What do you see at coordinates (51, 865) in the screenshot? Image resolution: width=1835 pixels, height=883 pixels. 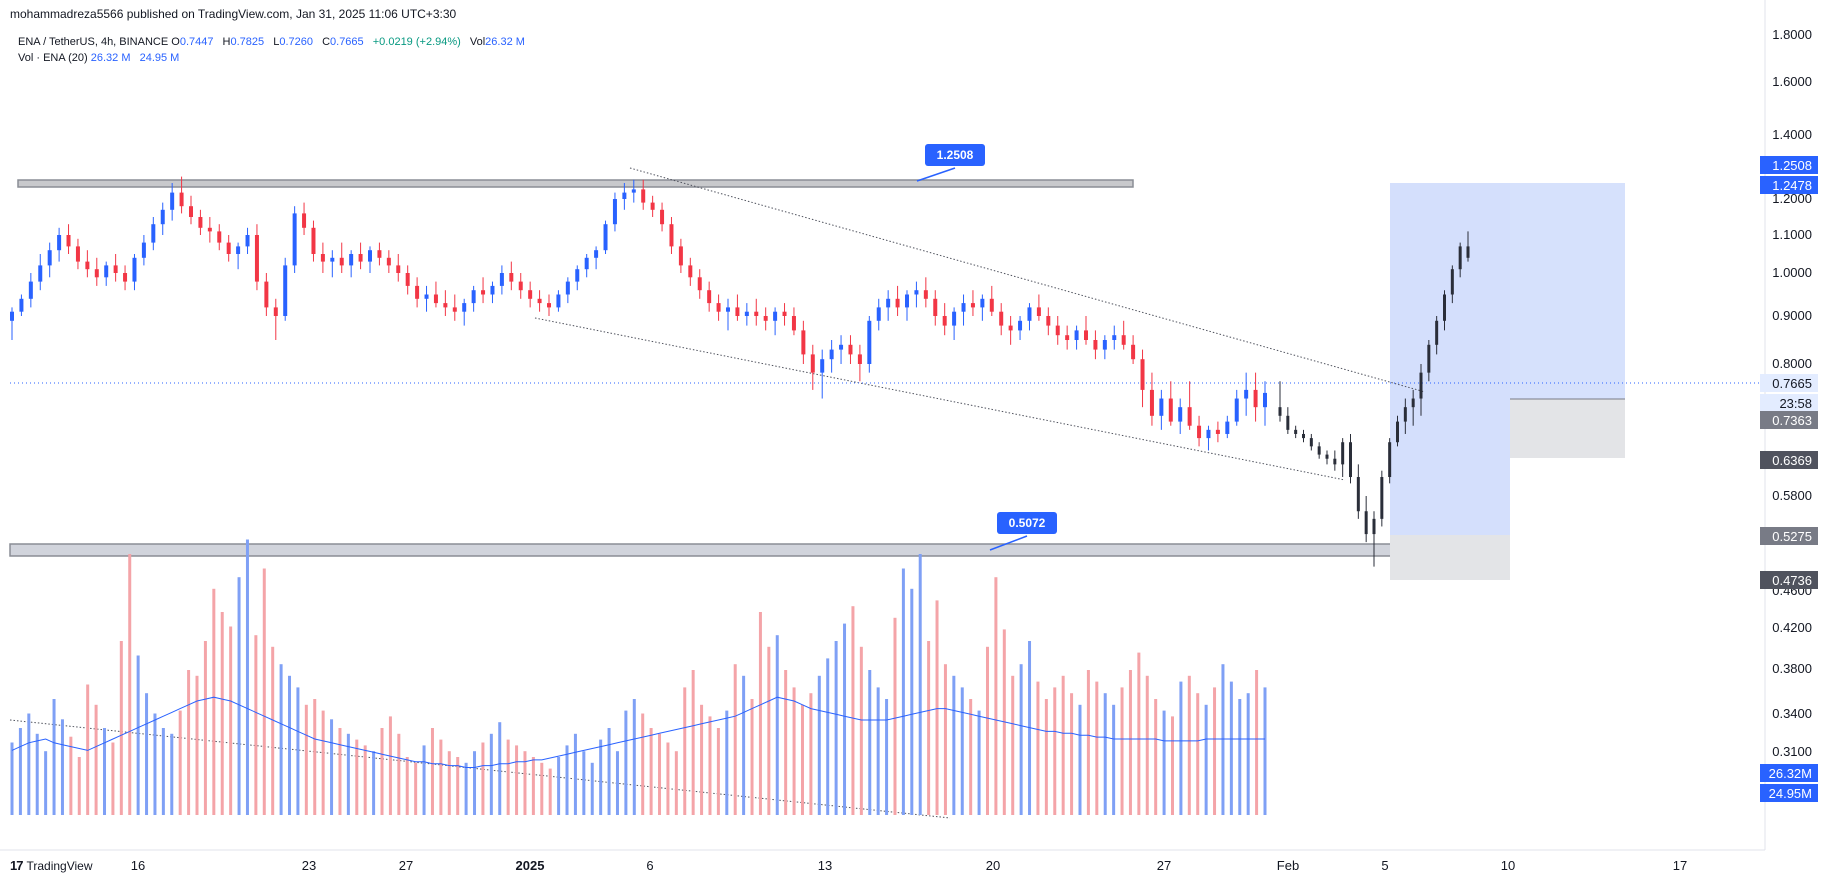 I see `footer-brand: 17 TradingView` at bounding box center [51, 865].